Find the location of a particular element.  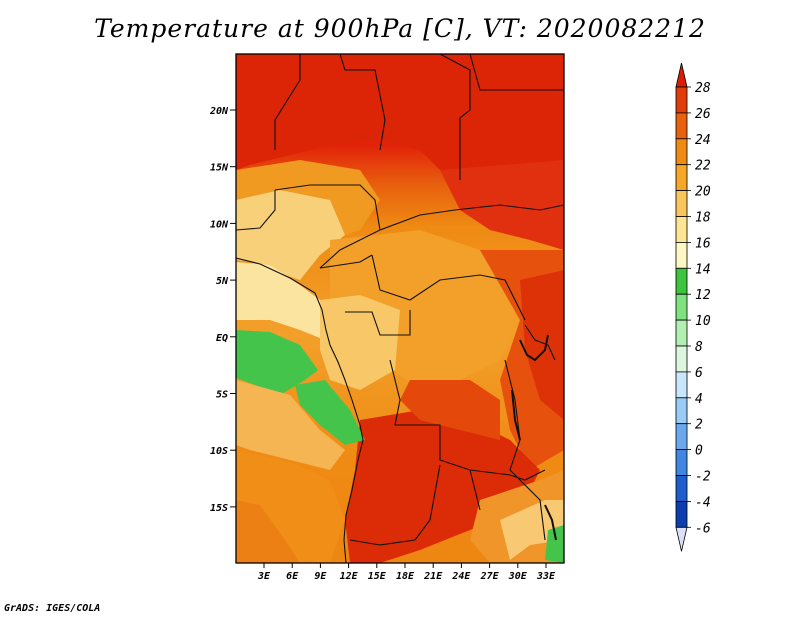

lat-label: 15N is located at coordinates (219, 168).